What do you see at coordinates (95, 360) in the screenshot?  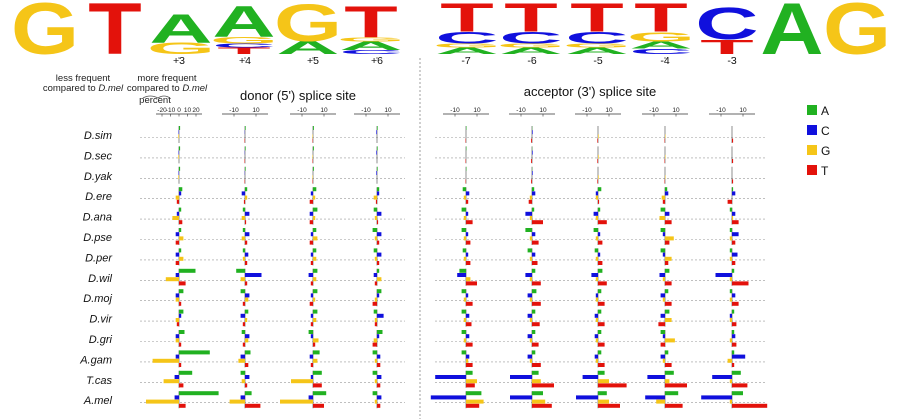 I see `species-label: A.gam` at bounding box center [95, 360].